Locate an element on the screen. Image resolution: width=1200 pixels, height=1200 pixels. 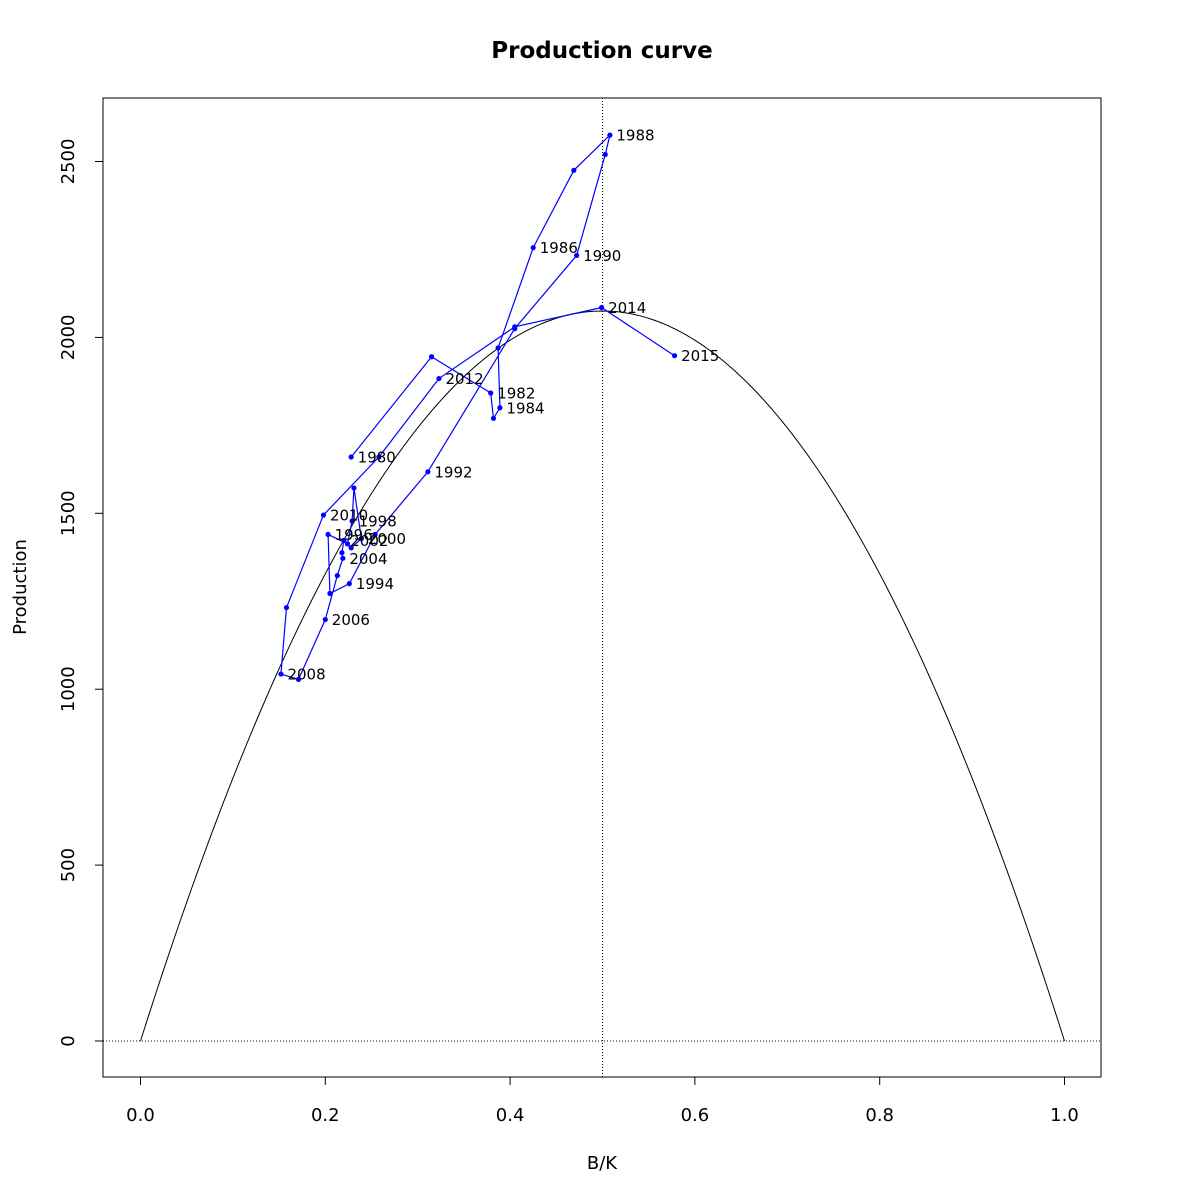
data-point-2011 is located at coordinates (379, 457).